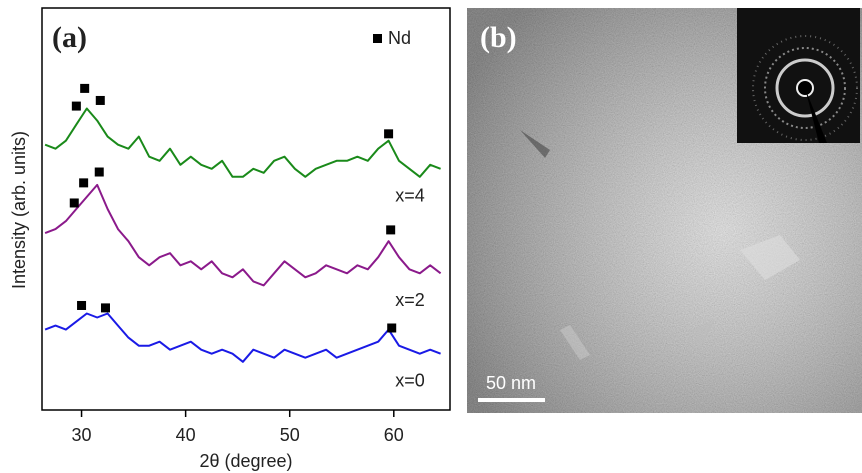 The image size is (862, 473). I want to click on panel-label: (b), so click(498, 37).